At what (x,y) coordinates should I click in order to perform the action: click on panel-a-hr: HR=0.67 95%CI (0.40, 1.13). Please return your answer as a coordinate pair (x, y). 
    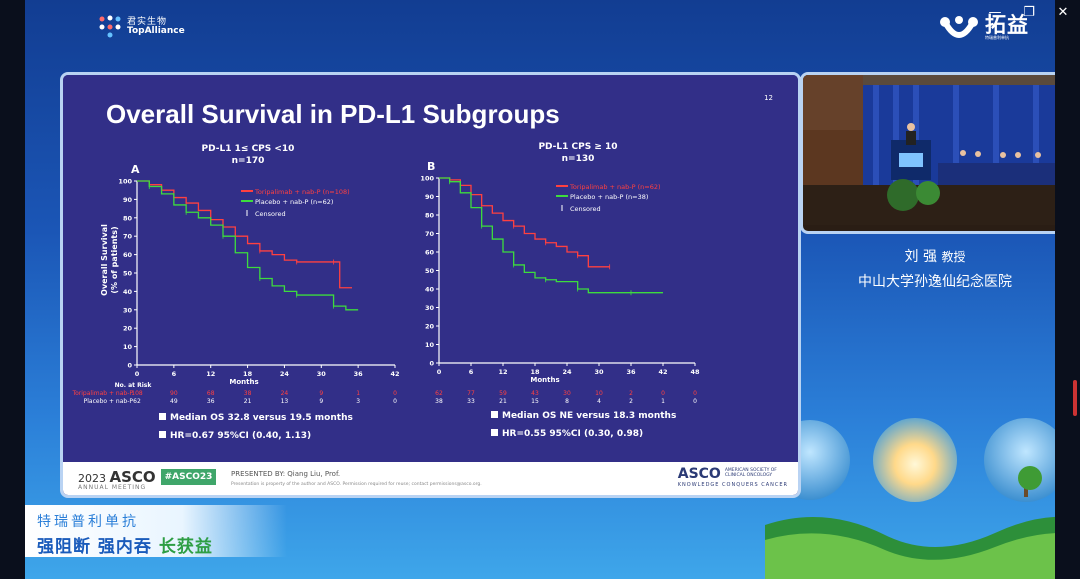
    Looking at the image, I should click on (240, 436).